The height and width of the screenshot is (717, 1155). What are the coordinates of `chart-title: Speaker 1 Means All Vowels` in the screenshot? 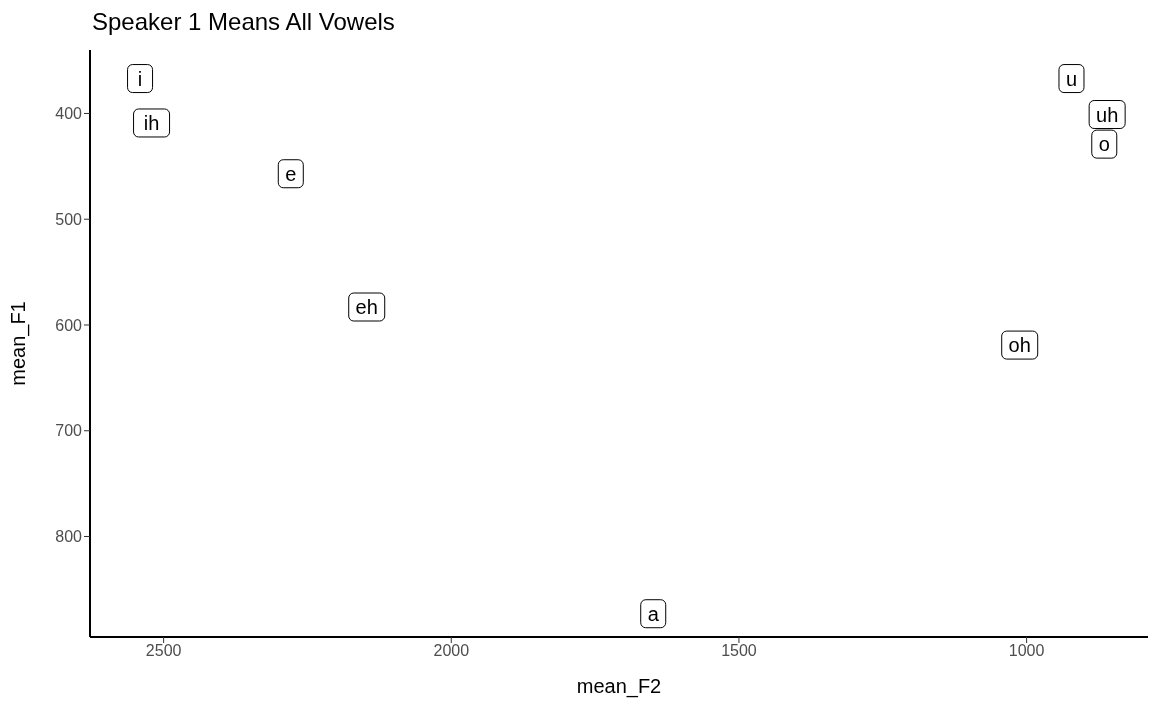 It's located at (244, 22).